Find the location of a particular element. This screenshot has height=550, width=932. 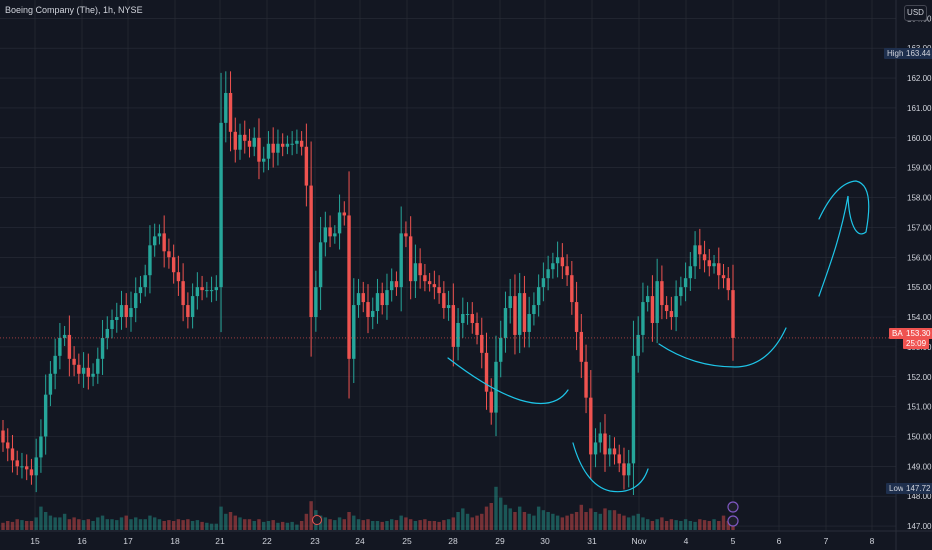

earnings-marker-icon is located at coordinates (317, 520).